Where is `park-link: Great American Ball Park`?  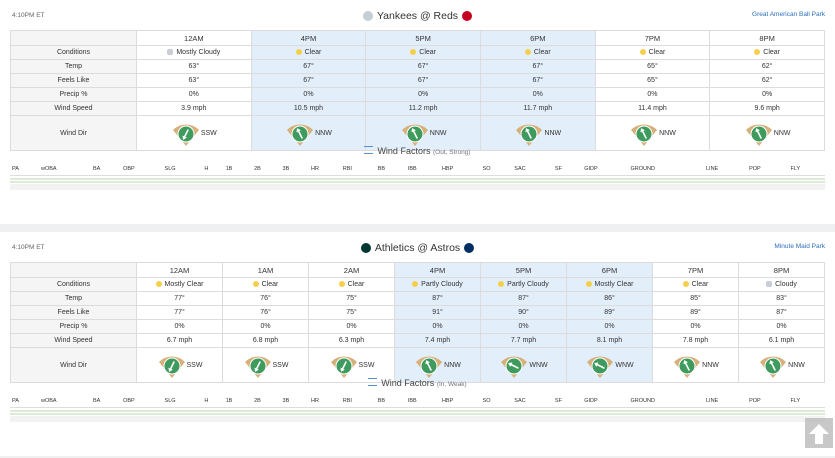 park-link: Great American Ball Park is located at coordinates (788, 14).